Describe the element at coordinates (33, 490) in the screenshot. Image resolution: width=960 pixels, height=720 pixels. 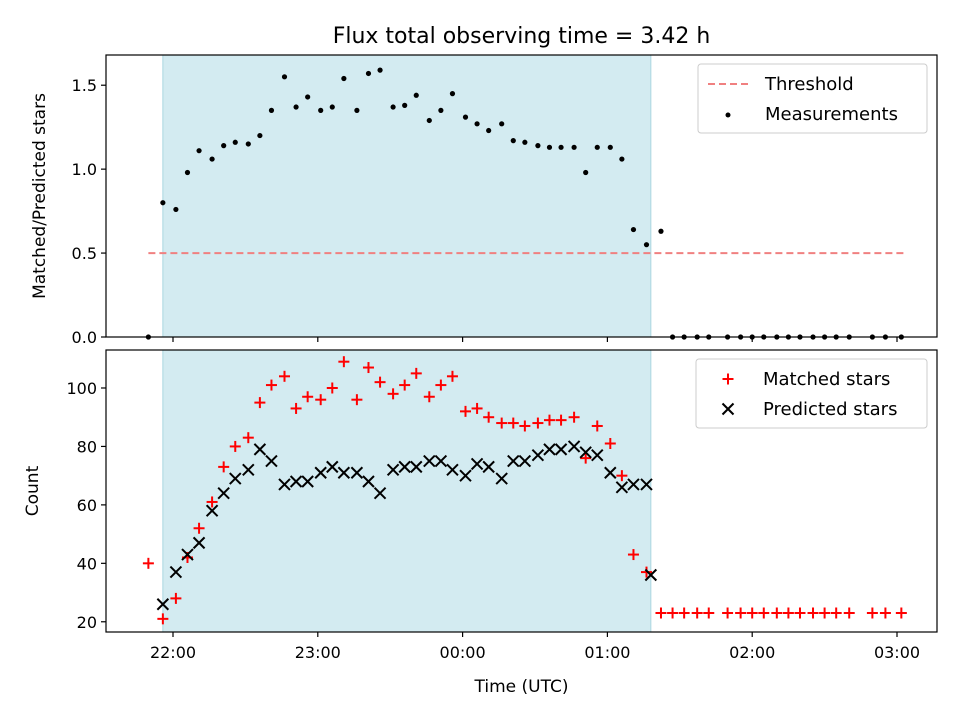
I see `bottom-y-axis-label: Count` at that location.